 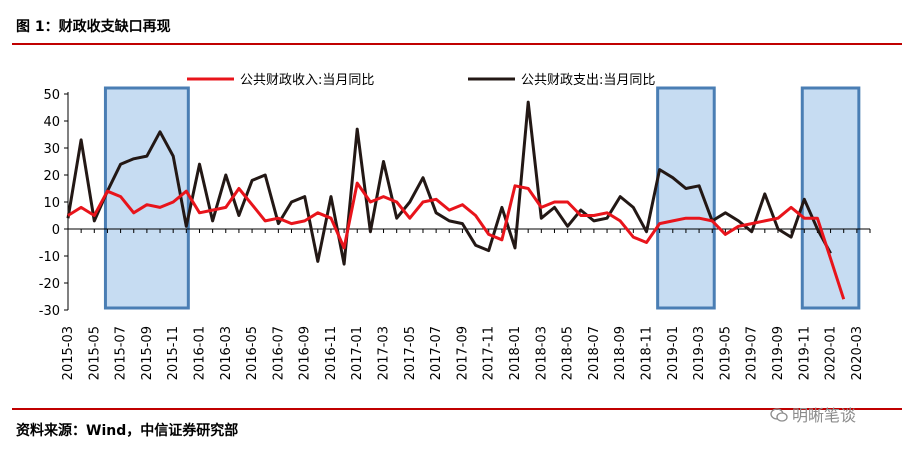 I want to click on legend-label-revenue: 公共财政收入:当月同比, so click(x=307, y=80).